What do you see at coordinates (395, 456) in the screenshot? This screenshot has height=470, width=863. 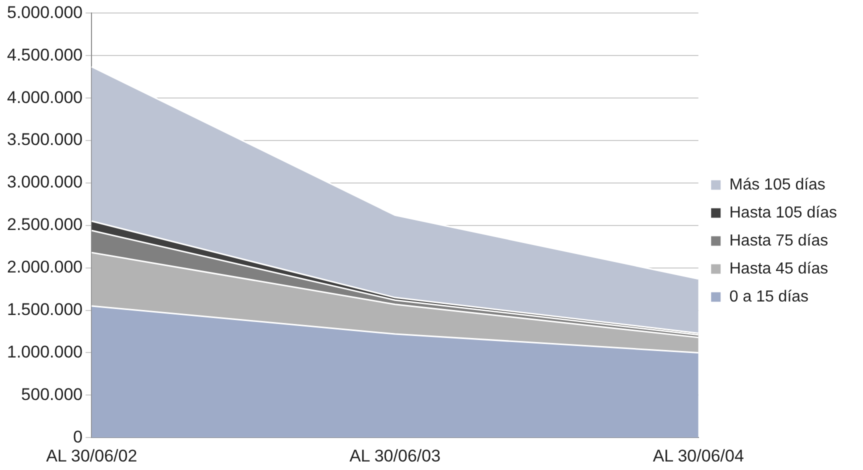 I see `x-tick-label: AL 30/06/03` at bounding box center [395, 456].